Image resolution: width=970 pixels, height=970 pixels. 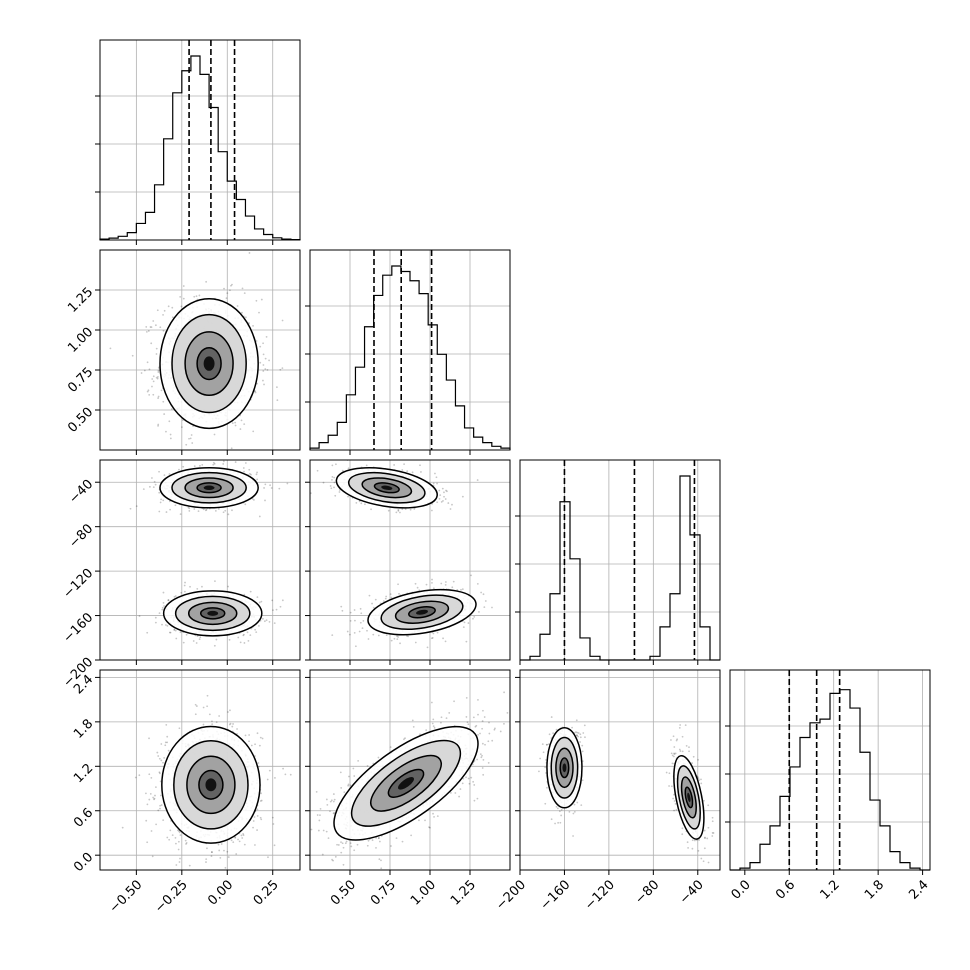 What do you see at coordinates (78, 628) in the screenshot?
I see `y-tick-label: −160` at bounding box center [78, 628].